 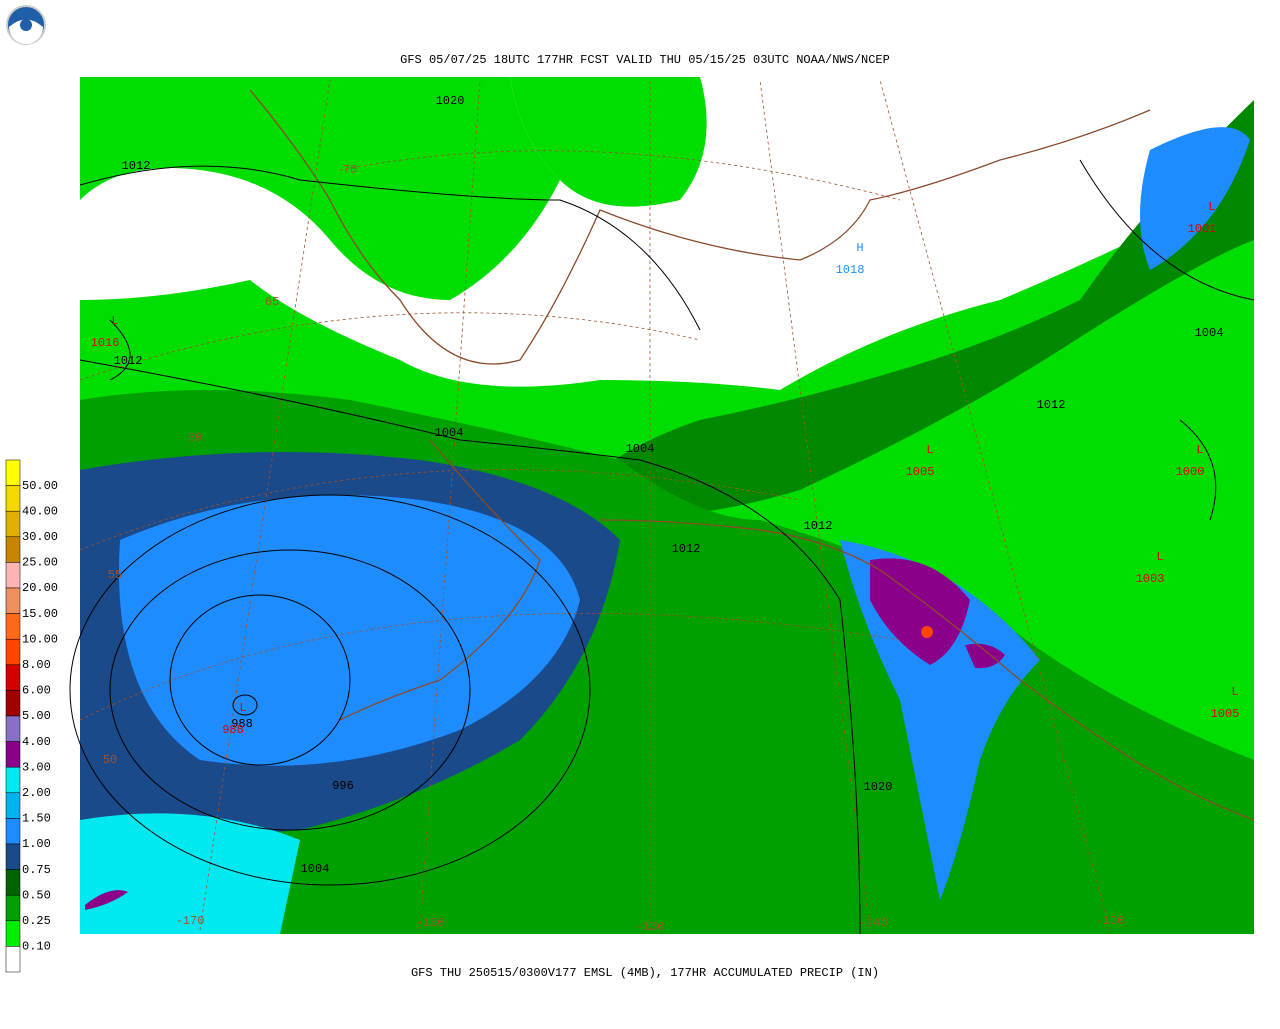 I want to click on legend-label: 20.00, so click(x=40, y=588).